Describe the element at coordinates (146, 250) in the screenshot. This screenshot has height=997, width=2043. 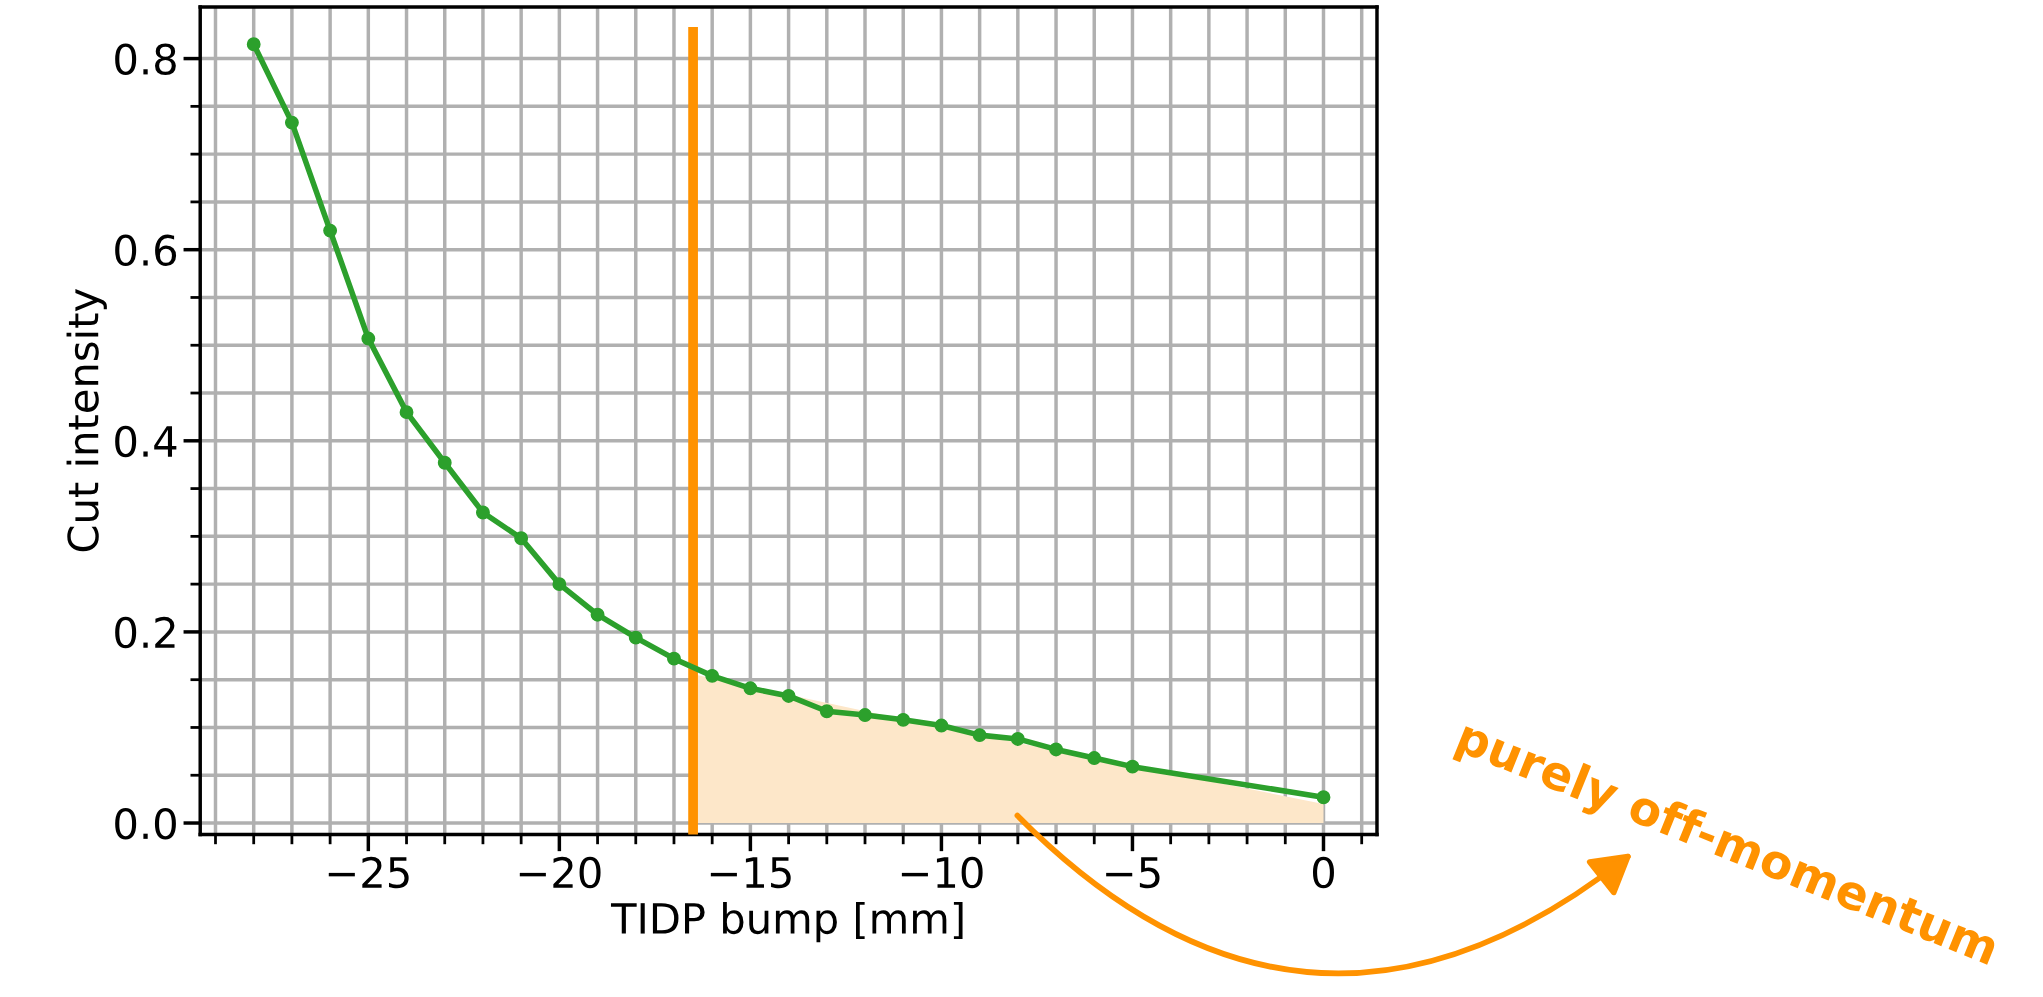
I see `y-tick-label: 0.6` at that location.